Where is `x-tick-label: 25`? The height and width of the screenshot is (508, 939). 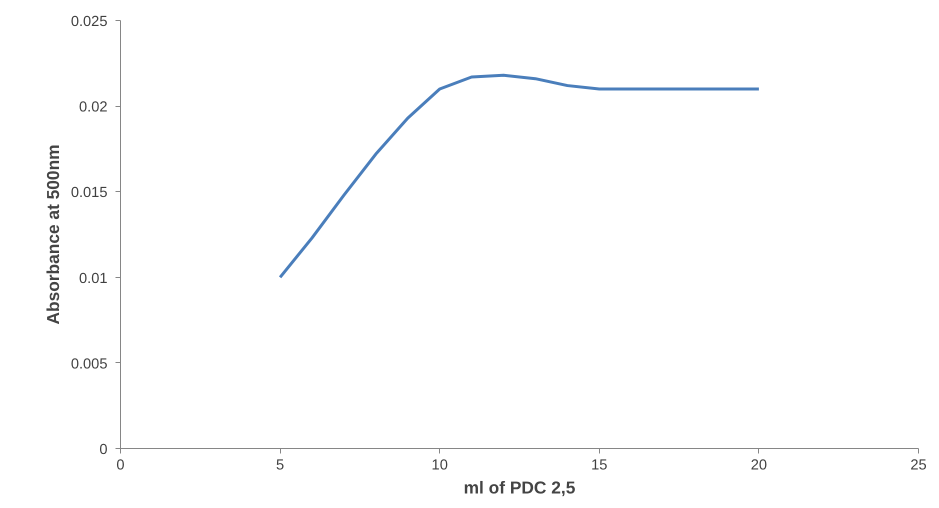
x-tick-label: 25 is located at coordinates (918, 466).